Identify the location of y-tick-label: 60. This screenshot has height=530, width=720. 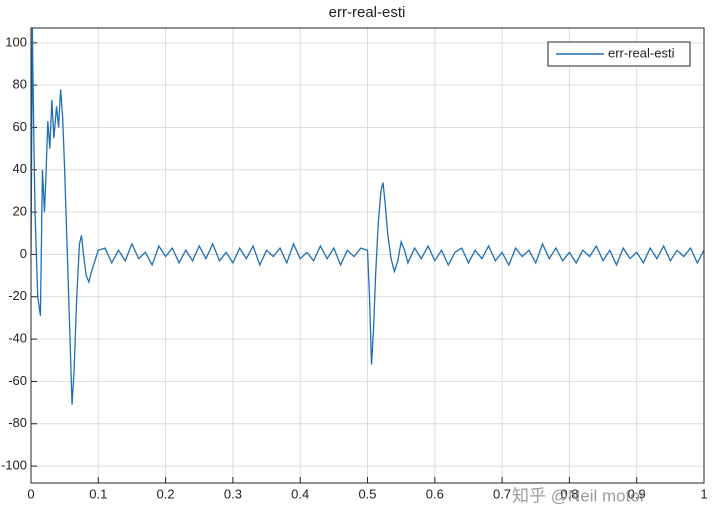
(20, 126).